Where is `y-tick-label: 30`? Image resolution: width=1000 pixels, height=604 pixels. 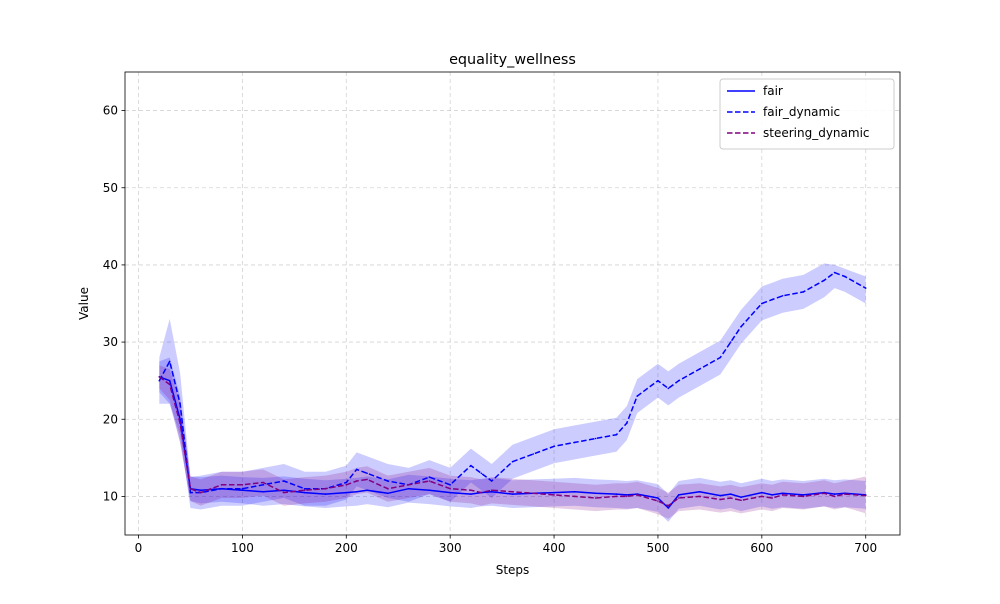 y-tick-label: 30 is located at coordinates (110, 342).